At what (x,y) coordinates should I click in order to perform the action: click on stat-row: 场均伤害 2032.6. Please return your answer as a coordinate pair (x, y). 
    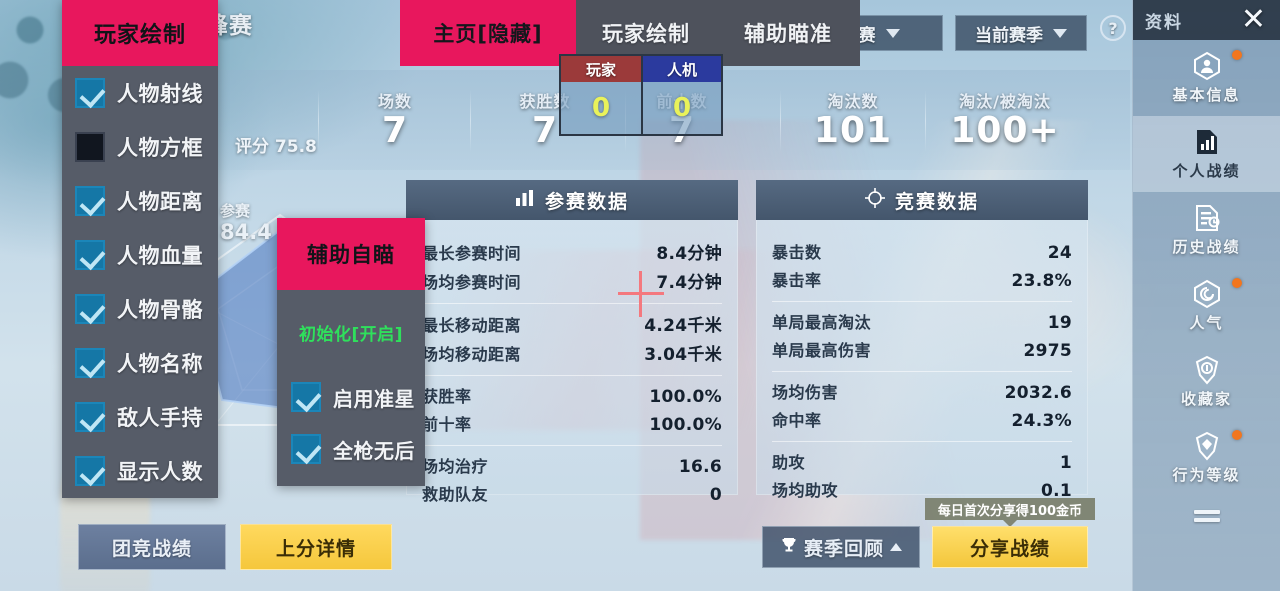
    Looking at the image, I should click on (922, 391).